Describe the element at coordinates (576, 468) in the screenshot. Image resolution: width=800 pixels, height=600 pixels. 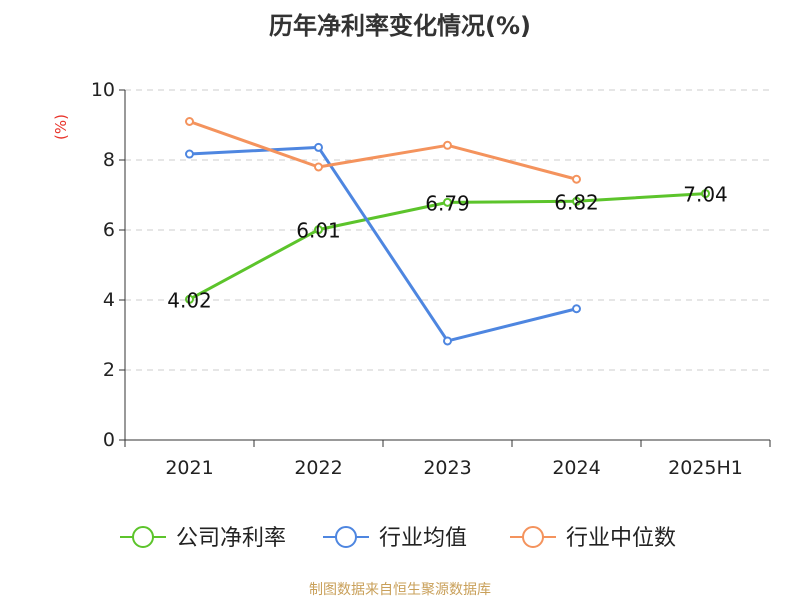
I see `x-tick-label: 2024` at that location.